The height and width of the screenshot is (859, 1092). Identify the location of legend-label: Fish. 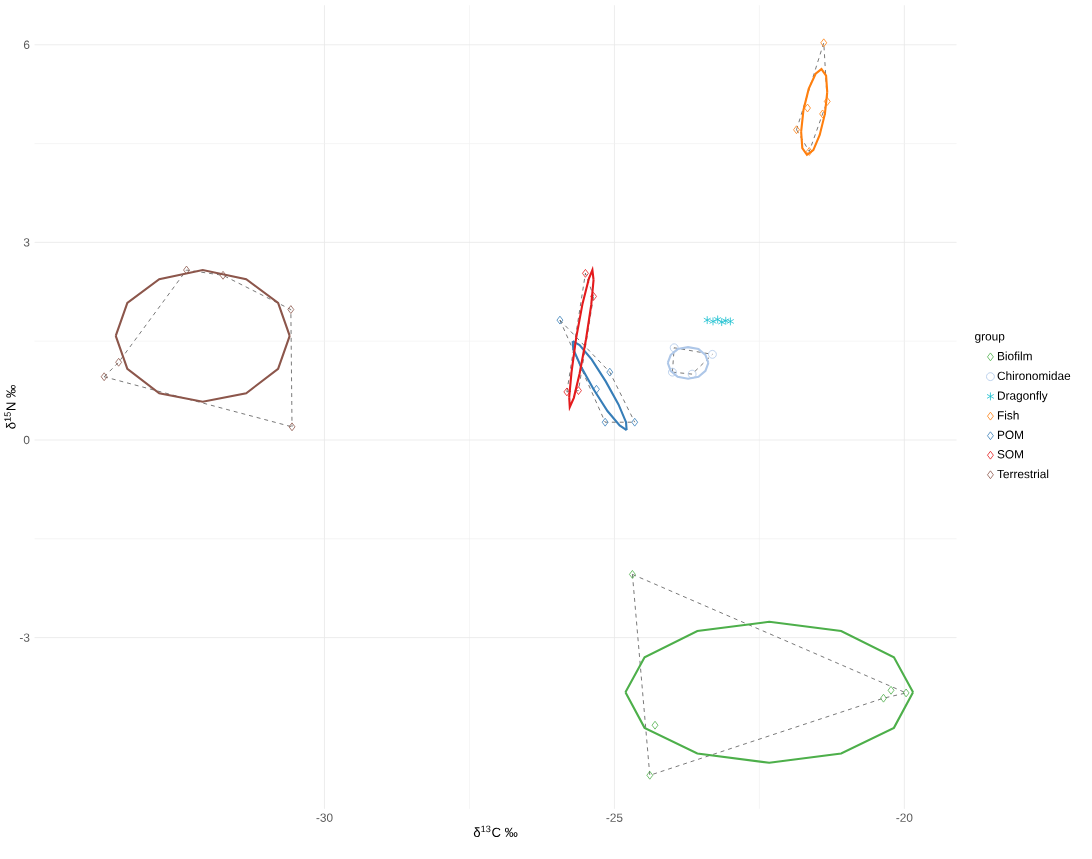
(1008, 415).